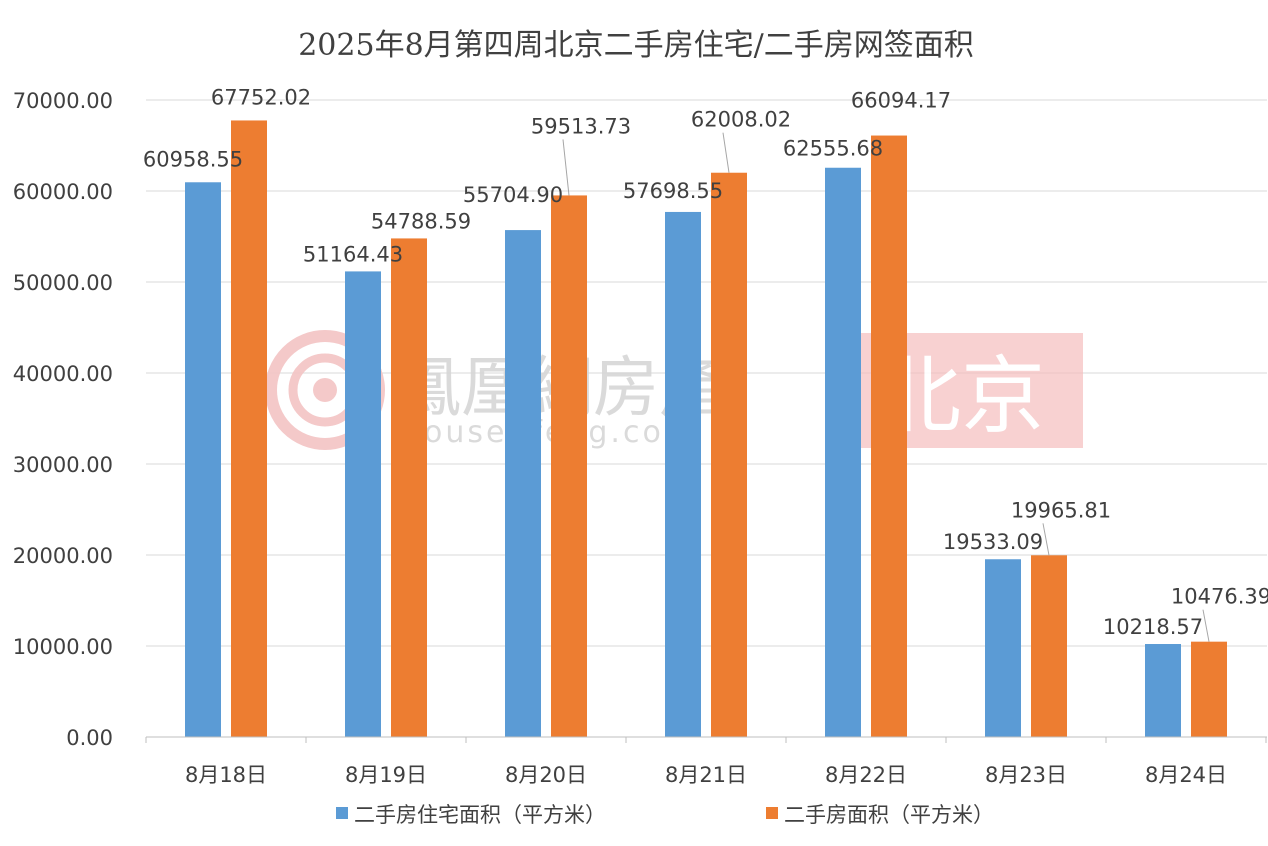 The width and height of the screenshot is (1268, 846). What do you see at coordinates (353, 254) in the screenshot?
I see `data-label-series1: 51164.43` at bounding box center [353, 254].